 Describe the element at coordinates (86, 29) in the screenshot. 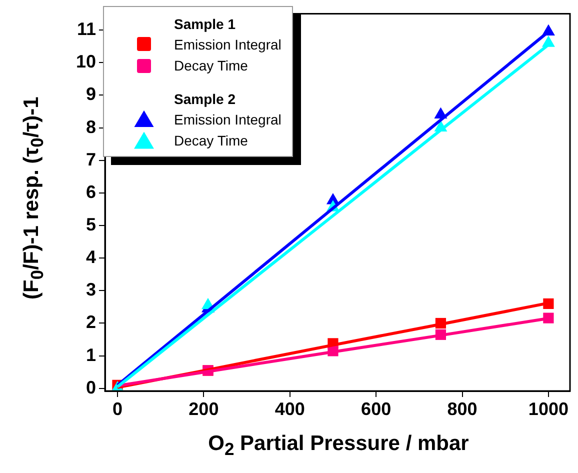

I see `y-tick-label: 11` at that location.